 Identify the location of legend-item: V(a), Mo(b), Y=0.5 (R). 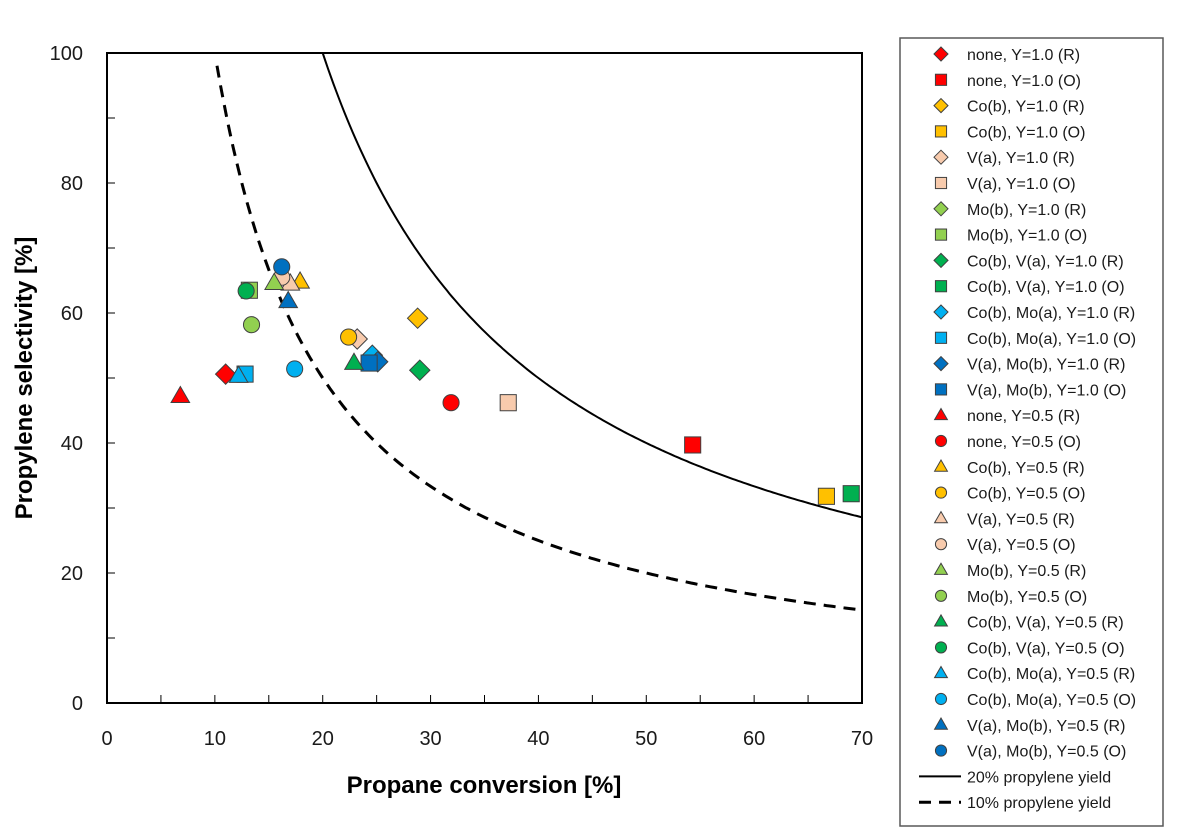
(1029, 726).